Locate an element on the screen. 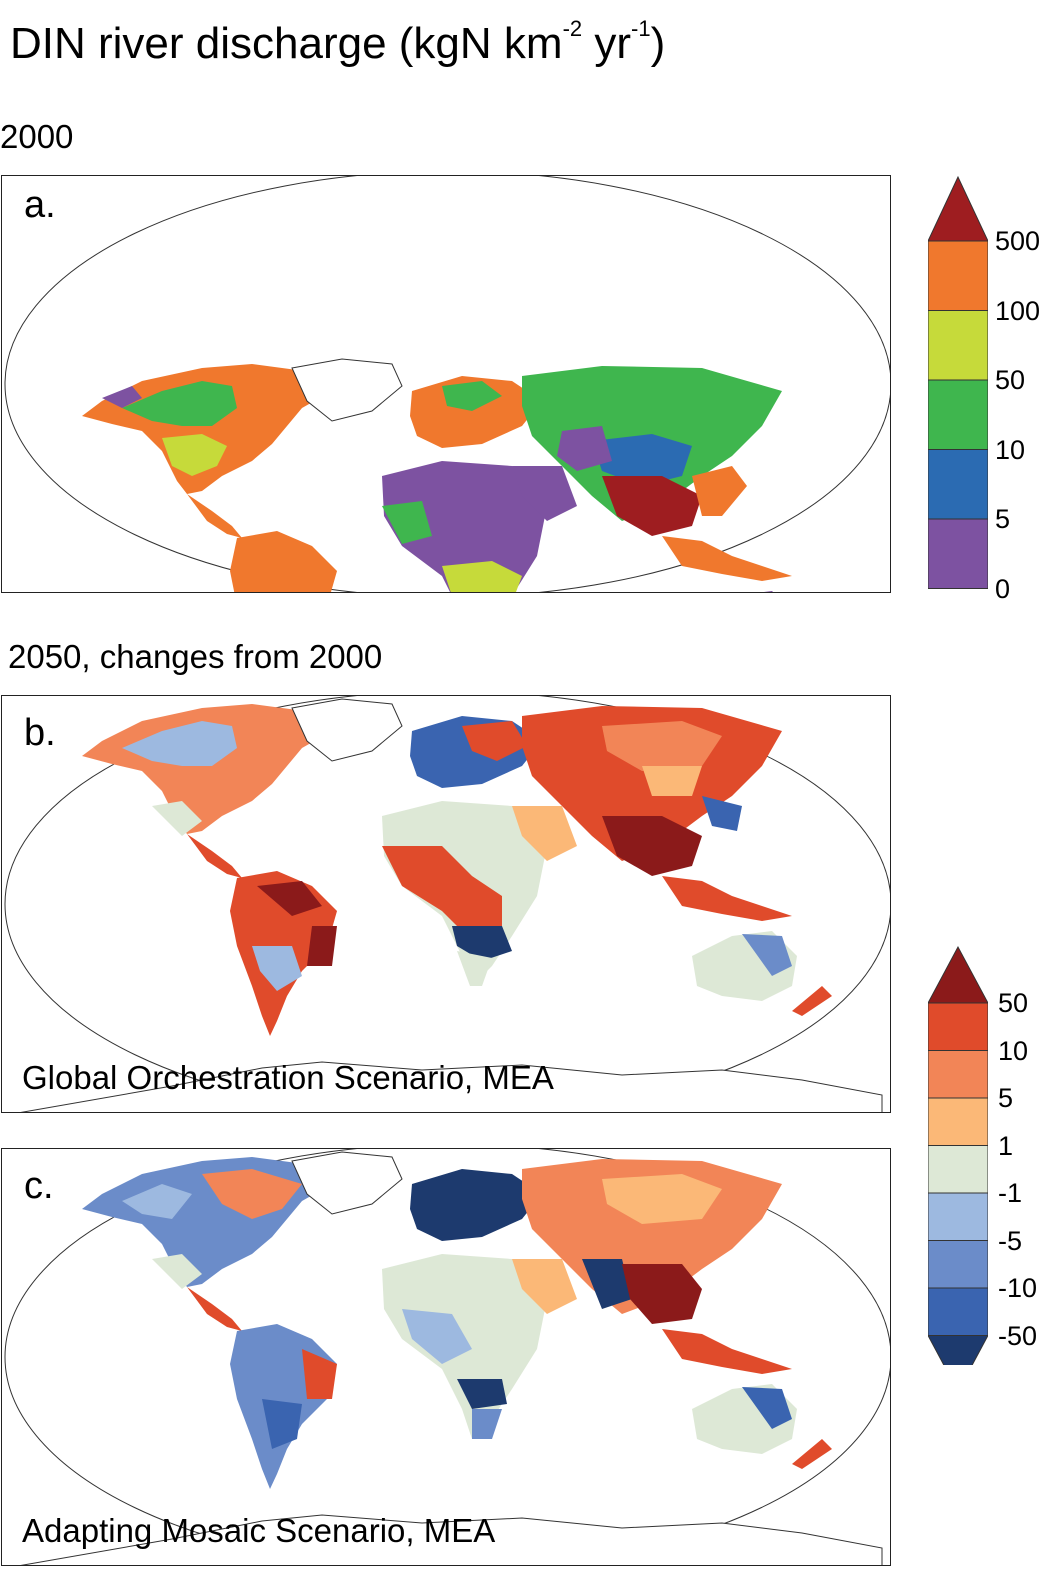 This screenshot has width=1056, height=1574. colorbar-2000-tick-label: 500 is located at coordinates (1018, 241).